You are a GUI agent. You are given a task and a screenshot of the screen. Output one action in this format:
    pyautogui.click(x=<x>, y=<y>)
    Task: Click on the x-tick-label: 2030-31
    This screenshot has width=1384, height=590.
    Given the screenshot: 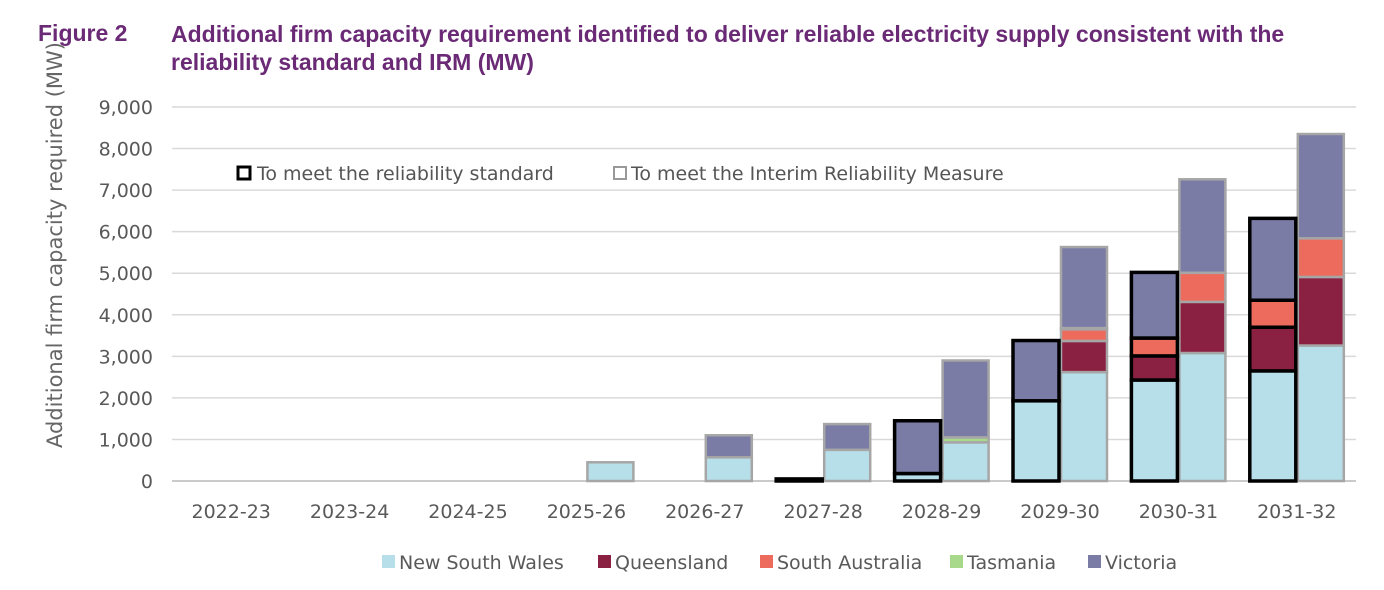 What is the action you would take?
    pyautogui.click(x=1178, y=512)
    